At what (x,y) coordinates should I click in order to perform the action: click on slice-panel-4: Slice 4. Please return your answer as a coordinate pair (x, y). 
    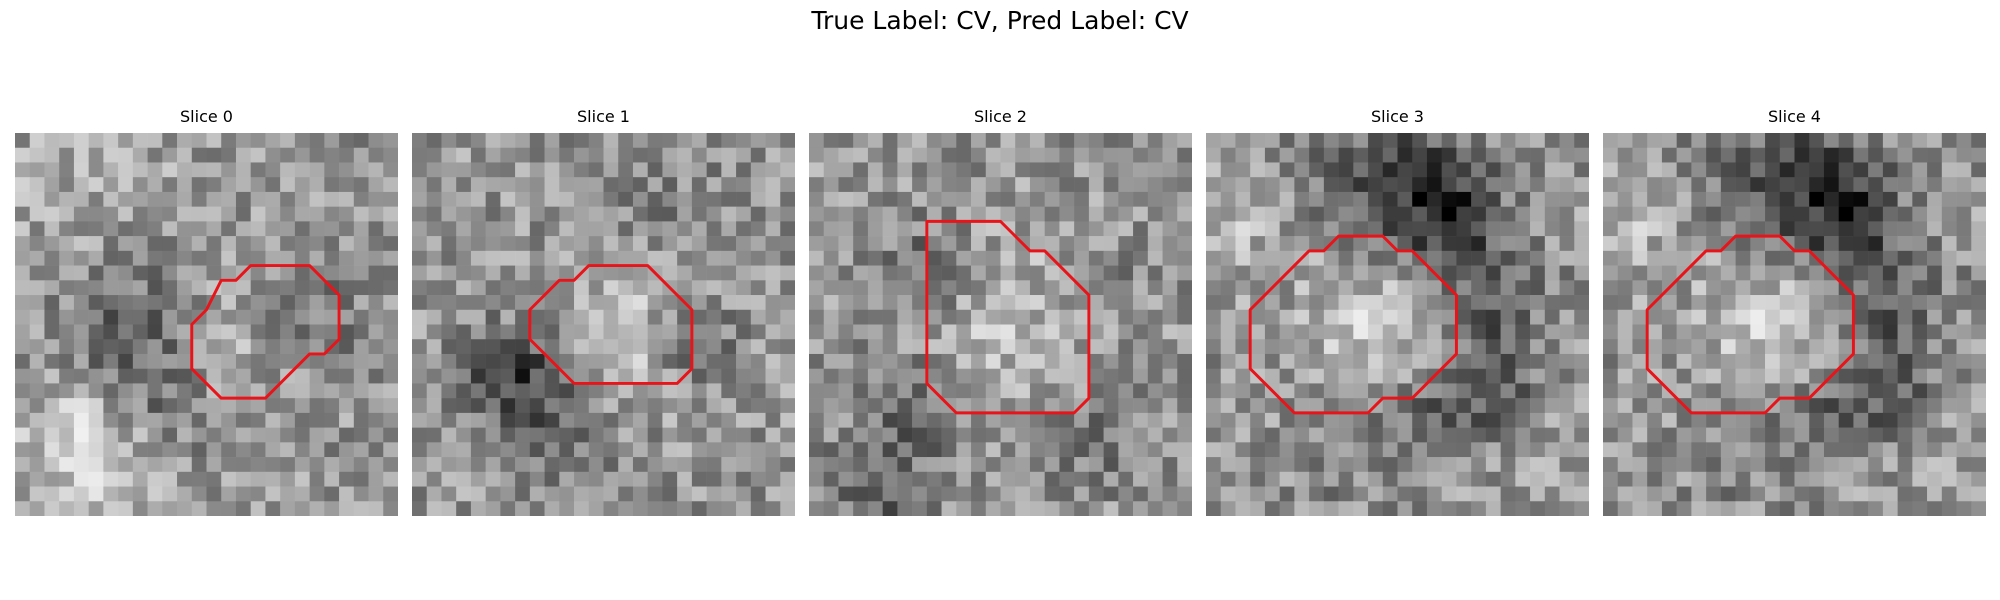
    Looking at the image, I should click on (1794, 310).